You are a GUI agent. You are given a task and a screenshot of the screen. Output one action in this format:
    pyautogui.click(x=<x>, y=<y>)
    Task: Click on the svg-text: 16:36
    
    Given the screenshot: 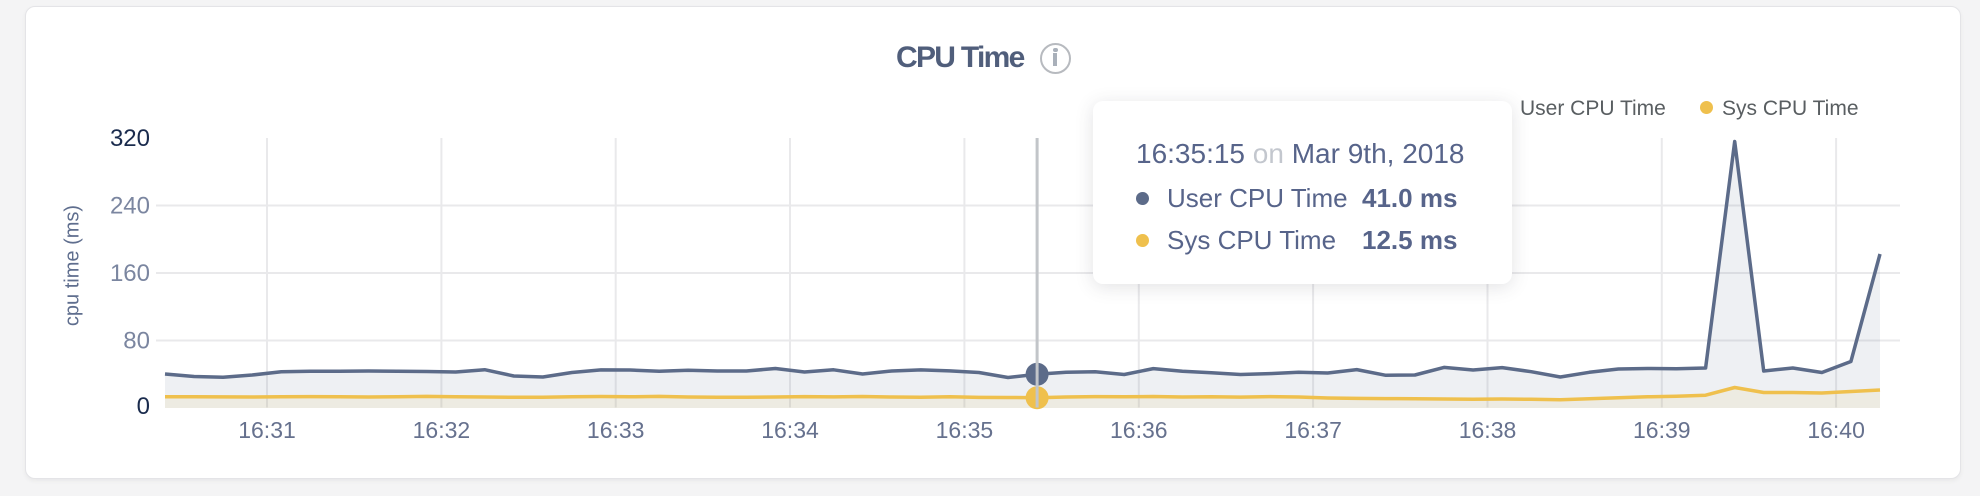 What is the action you would take?
    pyautogui.click(x=1139, y=430)
    